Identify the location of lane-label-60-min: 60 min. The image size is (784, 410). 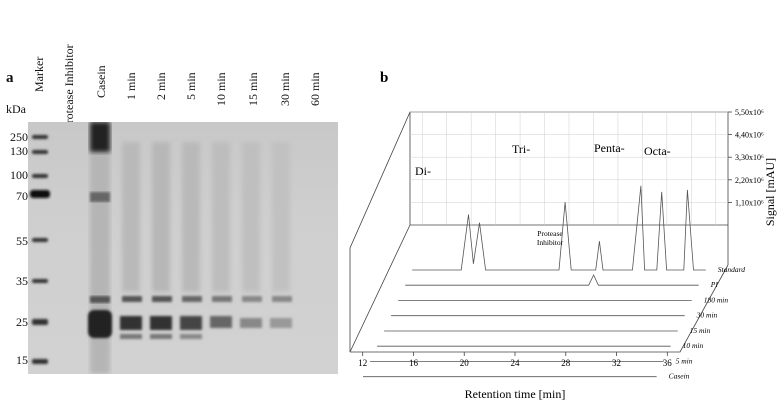
(315, 89).